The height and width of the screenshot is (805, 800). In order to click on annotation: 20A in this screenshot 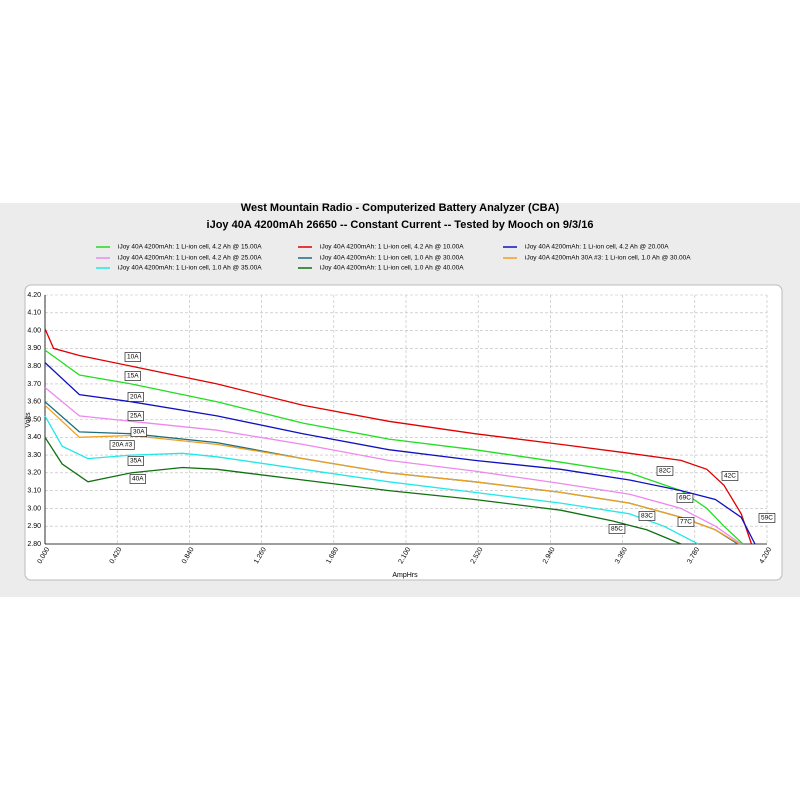, I will do `click(136, 397)`.